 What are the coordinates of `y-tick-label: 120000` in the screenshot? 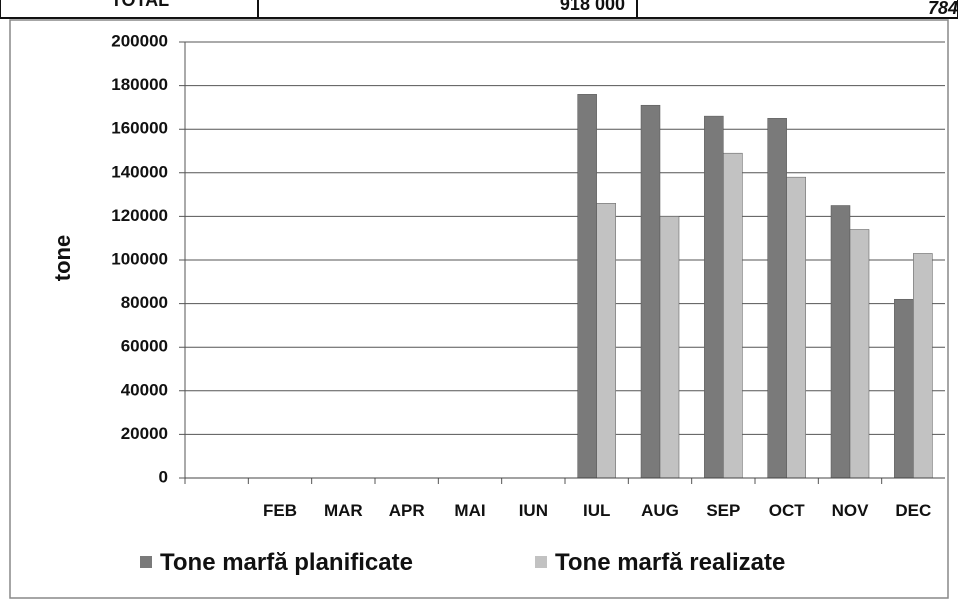 It's located at (139, 215).